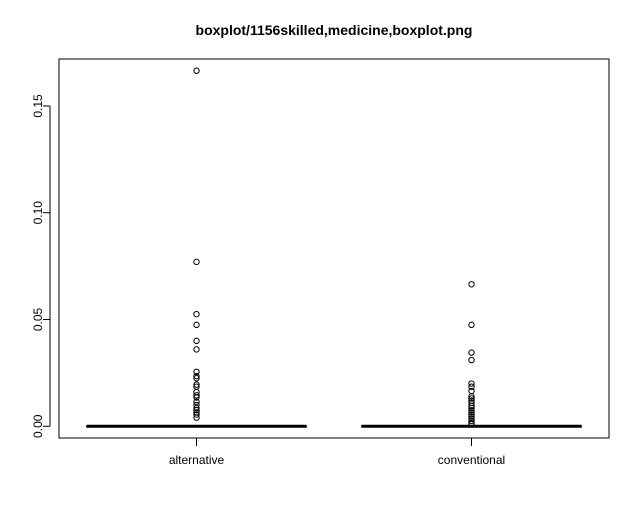 This screenshot has width=640, height=512. Describe the element at coordinates (197, 460) in the screenshot. I see `x-tick-label: alternative` at that location.